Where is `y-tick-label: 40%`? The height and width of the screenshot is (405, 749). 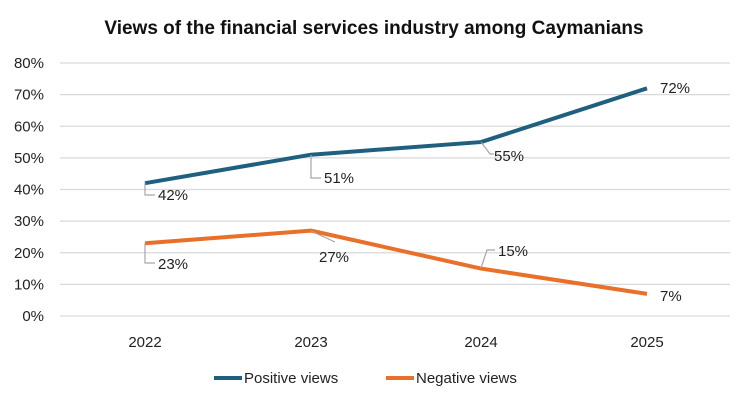 y-tick-label: 40% is located at coordinates (29, 190).